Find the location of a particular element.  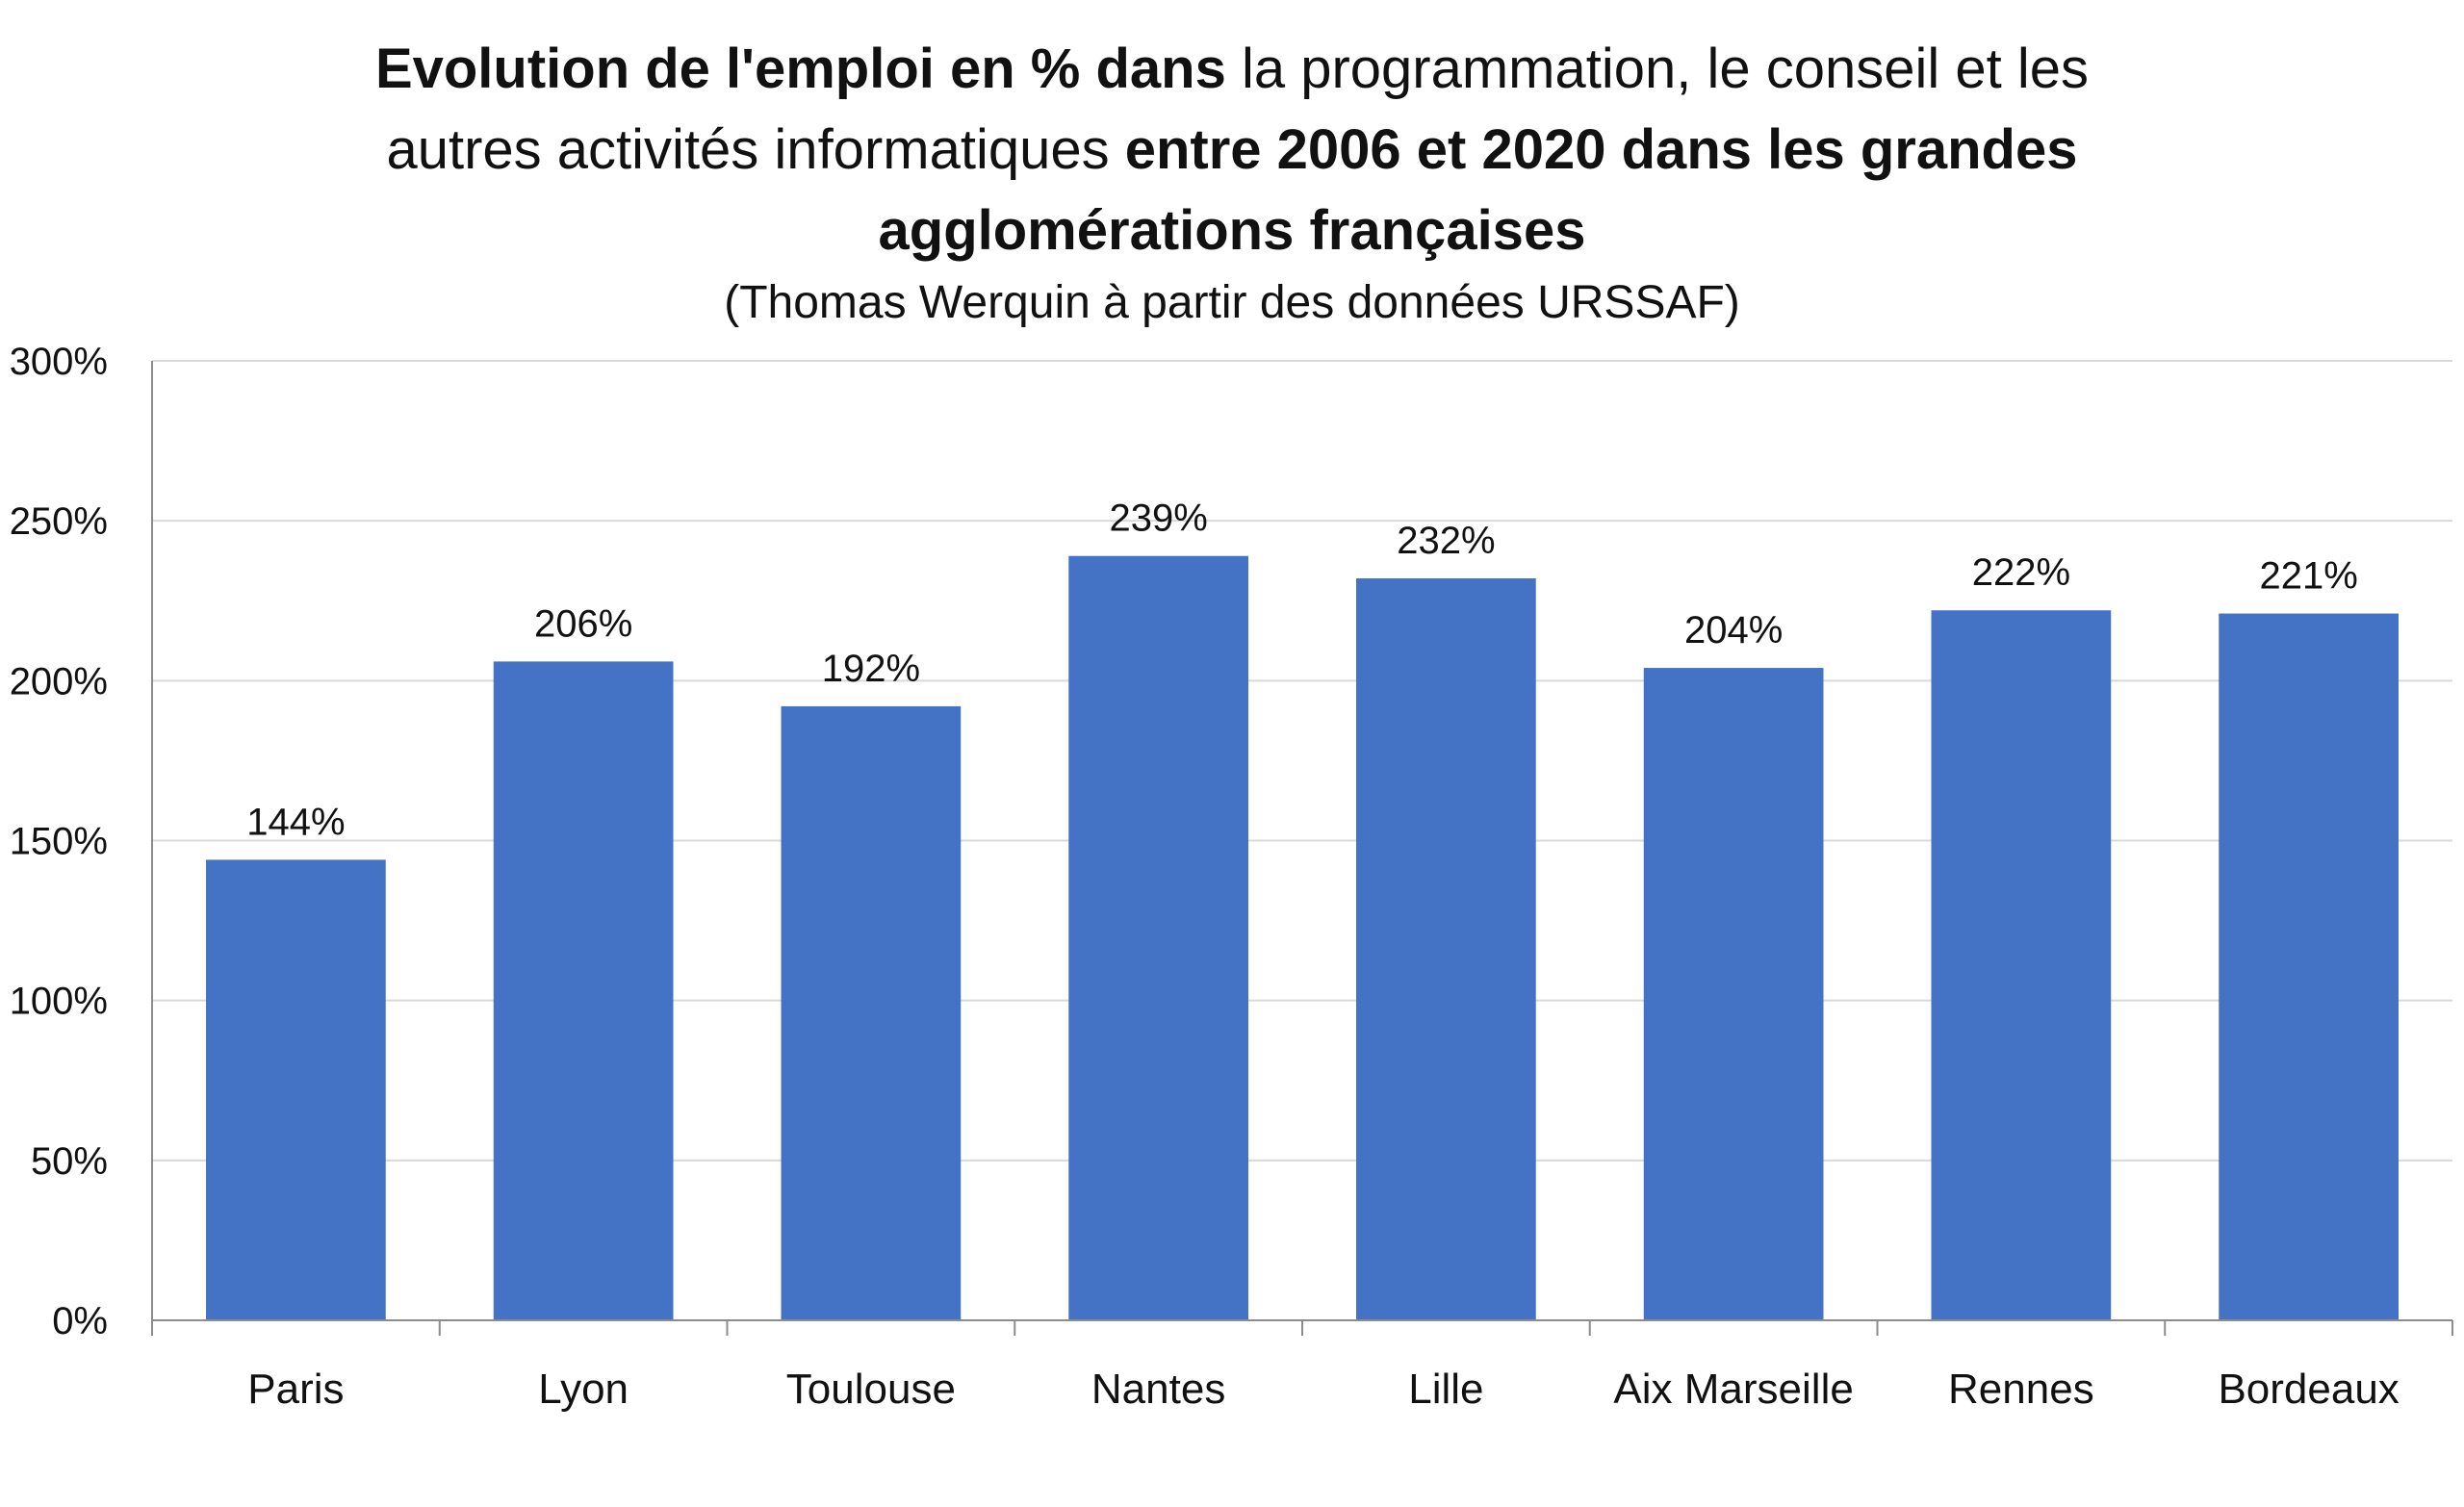

data-label: 144% is located at coordinates (295, 822).